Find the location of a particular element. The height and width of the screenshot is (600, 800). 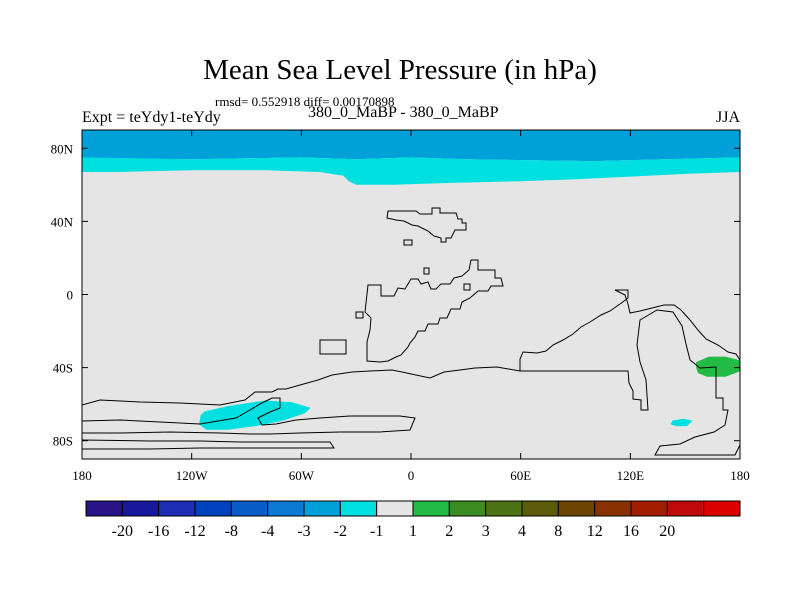

coastline-lower-arc is located at coordinates (249, 416).